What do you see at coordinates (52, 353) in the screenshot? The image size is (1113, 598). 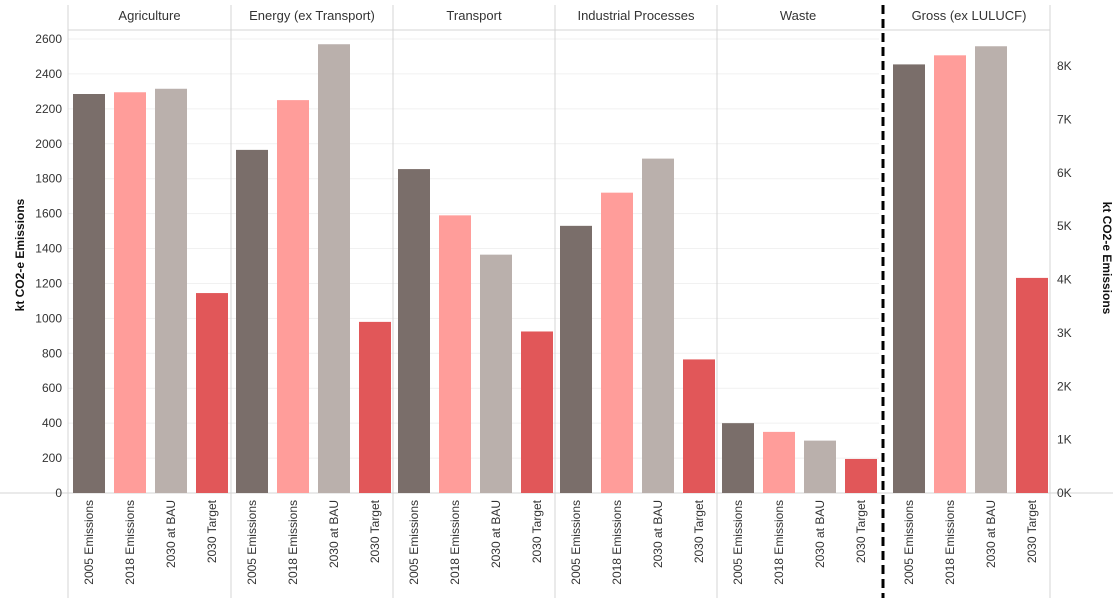 I see `left-tick-label: 800` at bounding box center [52, 353].